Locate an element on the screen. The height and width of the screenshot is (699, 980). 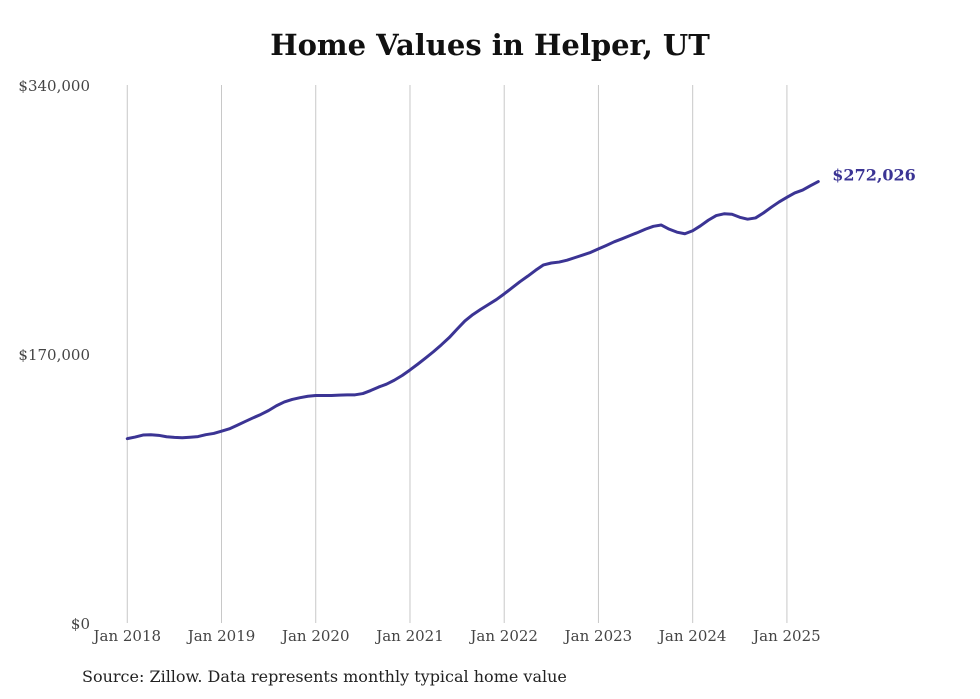
x-tick-label: Jan 2021 is located at coordinates (409, 636).